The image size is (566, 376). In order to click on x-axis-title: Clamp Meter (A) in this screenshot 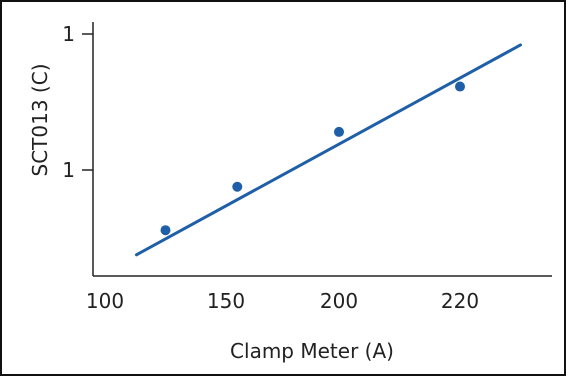, I will do `click(312, 351)`.